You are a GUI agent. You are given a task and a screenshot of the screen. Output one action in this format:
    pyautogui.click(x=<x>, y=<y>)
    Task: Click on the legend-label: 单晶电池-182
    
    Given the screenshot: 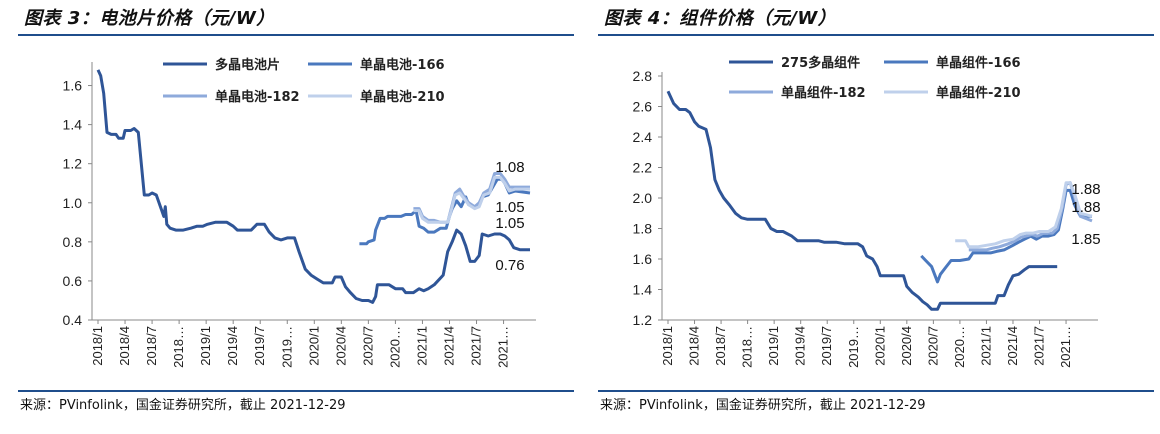 What is the action you would take?
    pyautogui.click(x=257, y=97)
    